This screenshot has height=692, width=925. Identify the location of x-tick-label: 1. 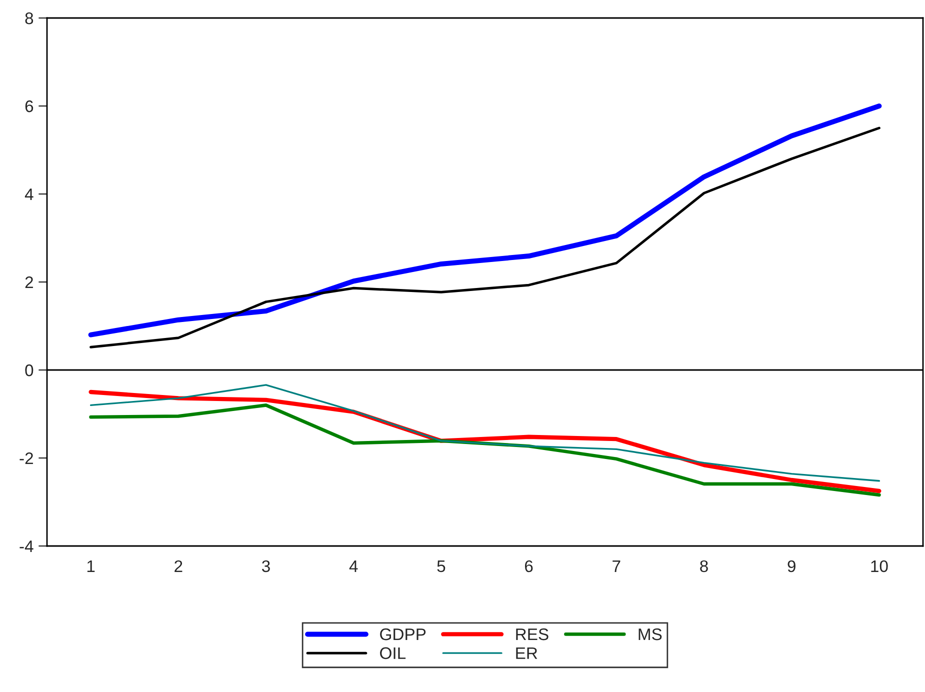
(91, 566).